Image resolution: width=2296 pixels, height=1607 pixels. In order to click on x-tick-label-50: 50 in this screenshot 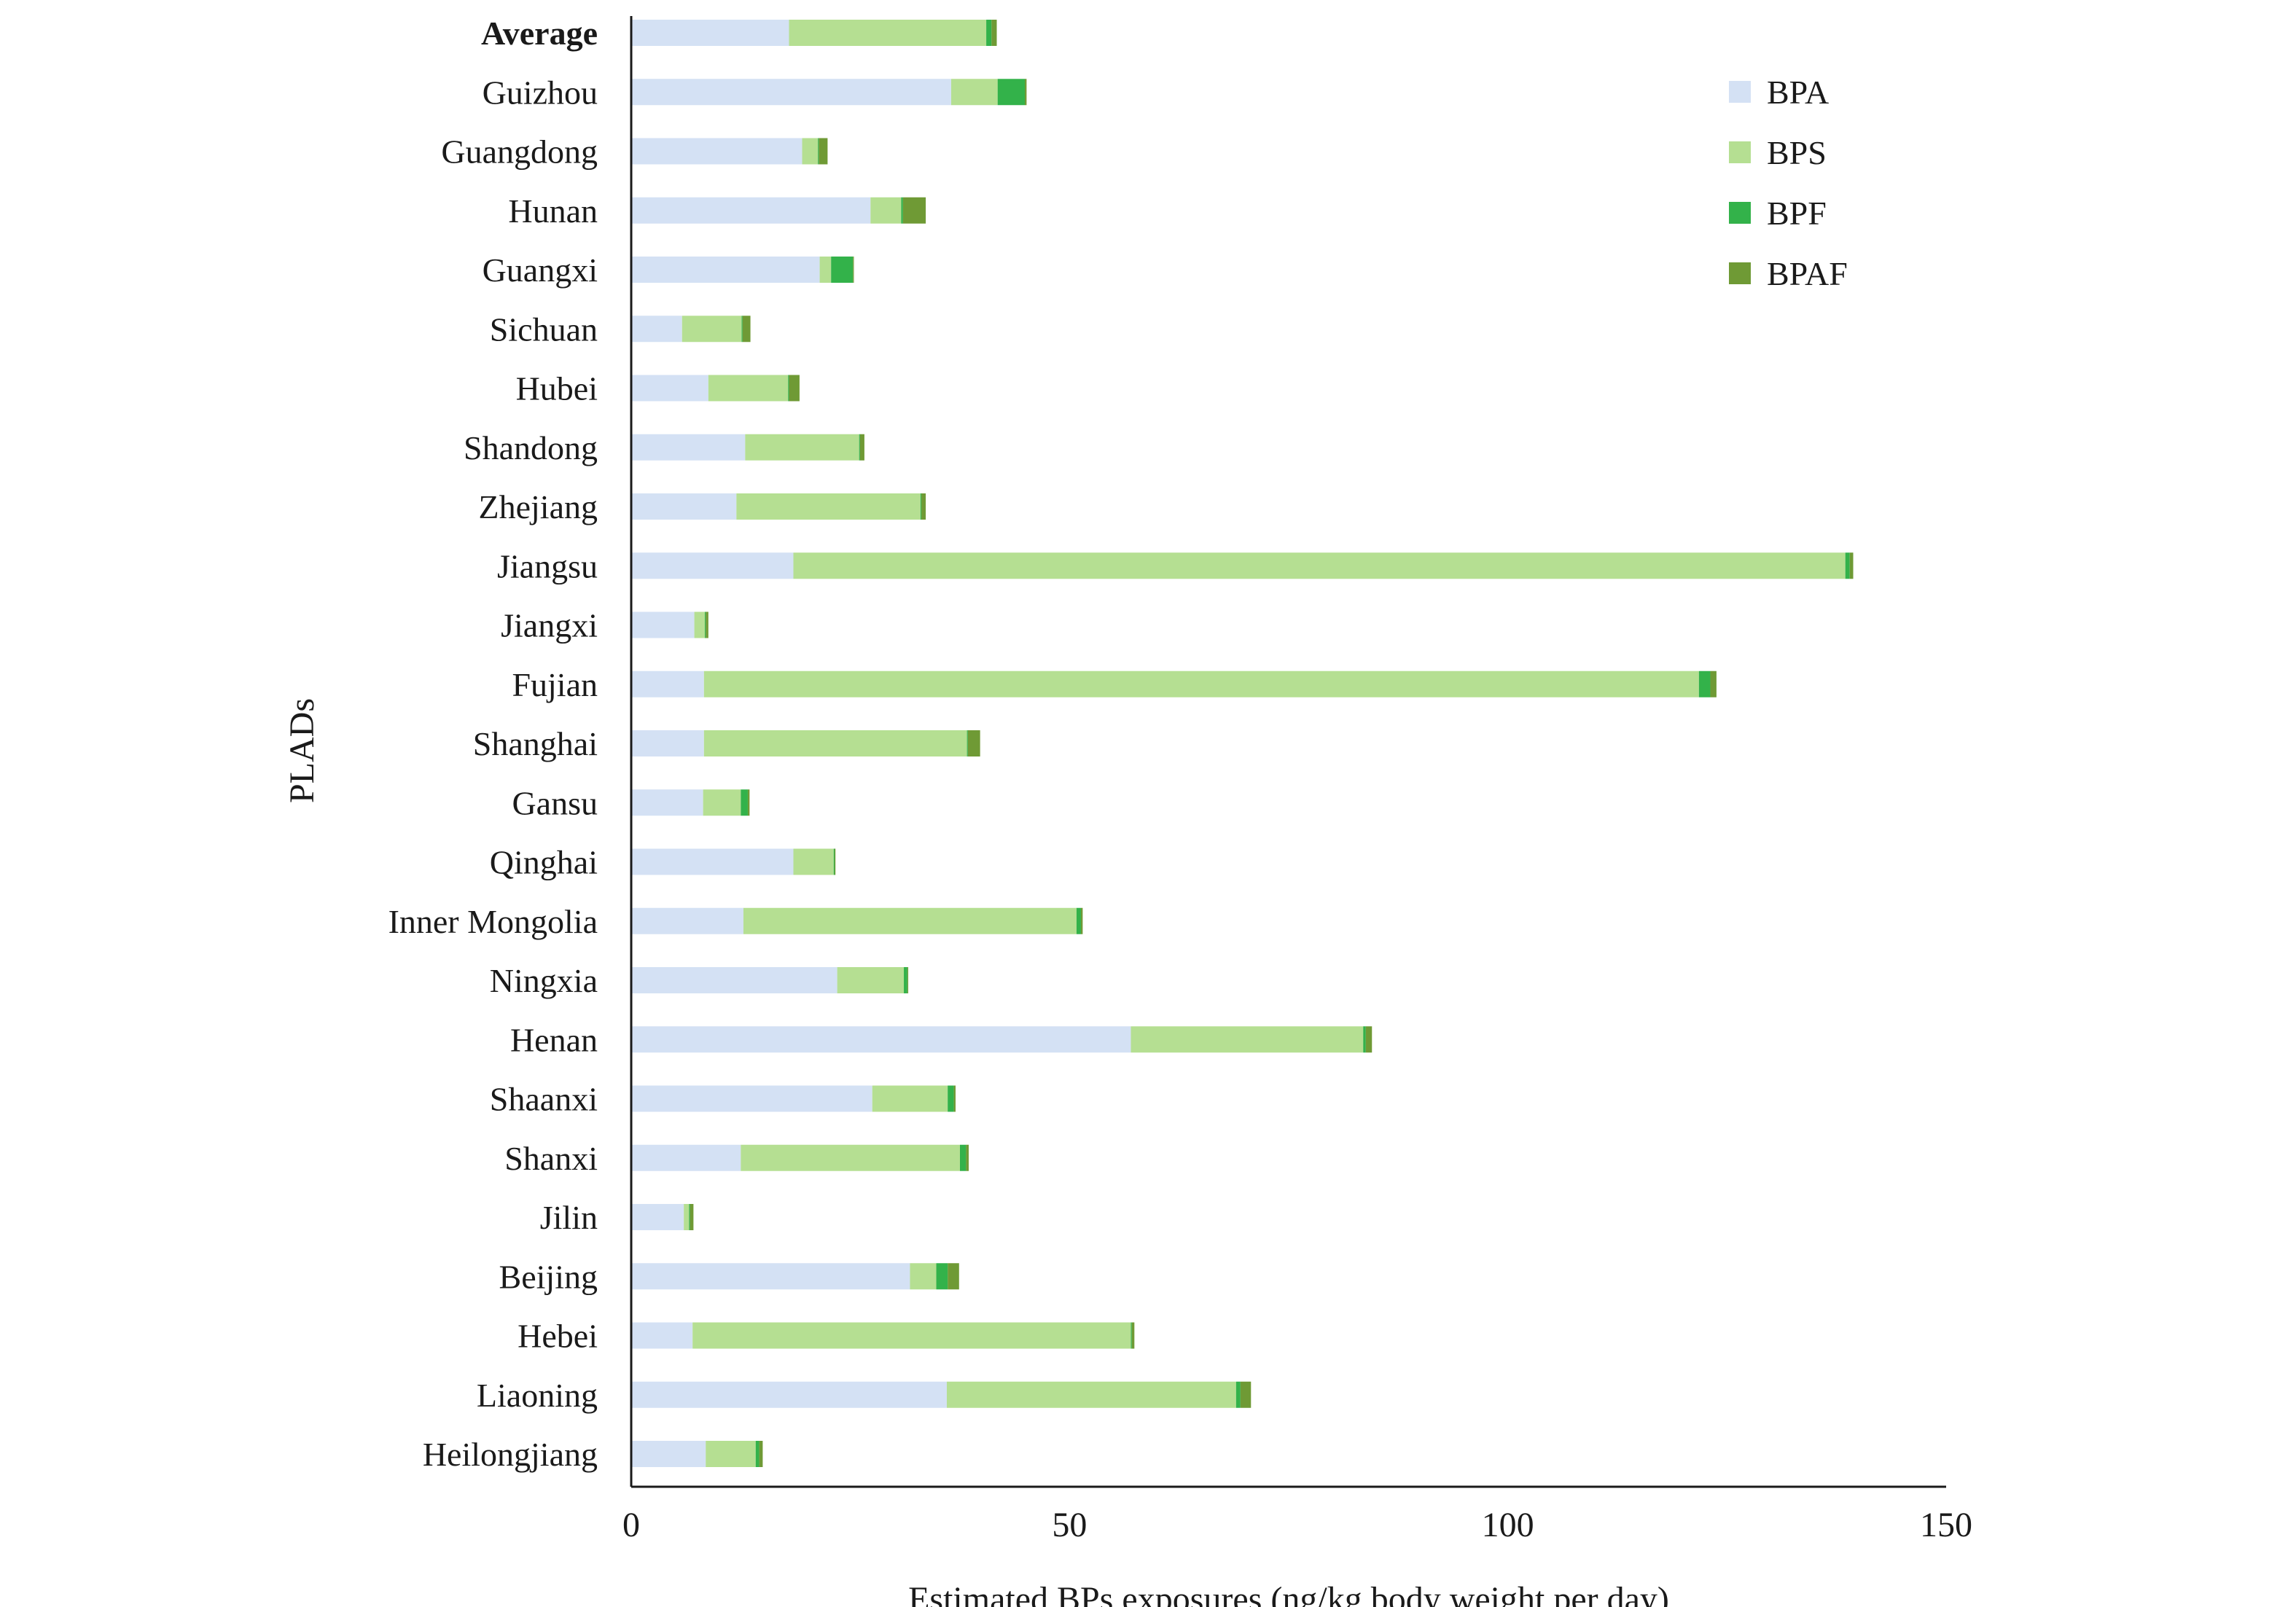, I will do `click(1069, 1525)`.